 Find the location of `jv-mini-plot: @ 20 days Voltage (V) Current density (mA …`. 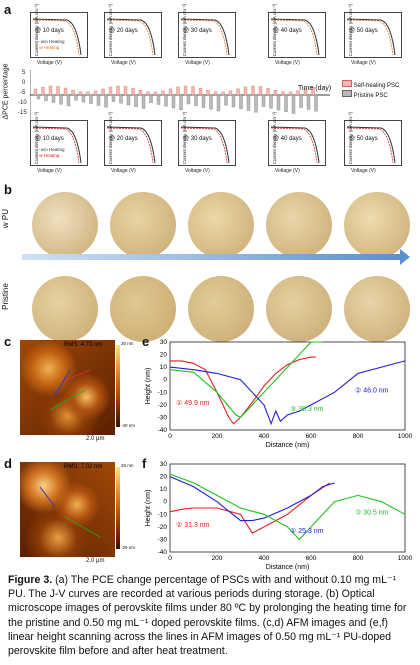

jv-mini-plot: @ 20 days Voltage (V) Current density (mA … is located at coordinates (133, 35).